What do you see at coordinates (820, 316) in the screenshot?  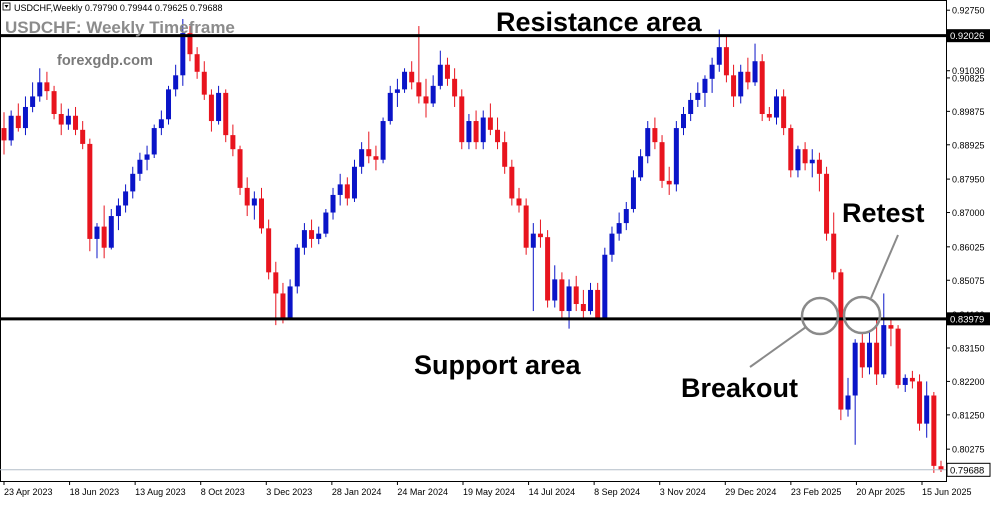 I see `breakout-circle` at bounding box center [820, 316].